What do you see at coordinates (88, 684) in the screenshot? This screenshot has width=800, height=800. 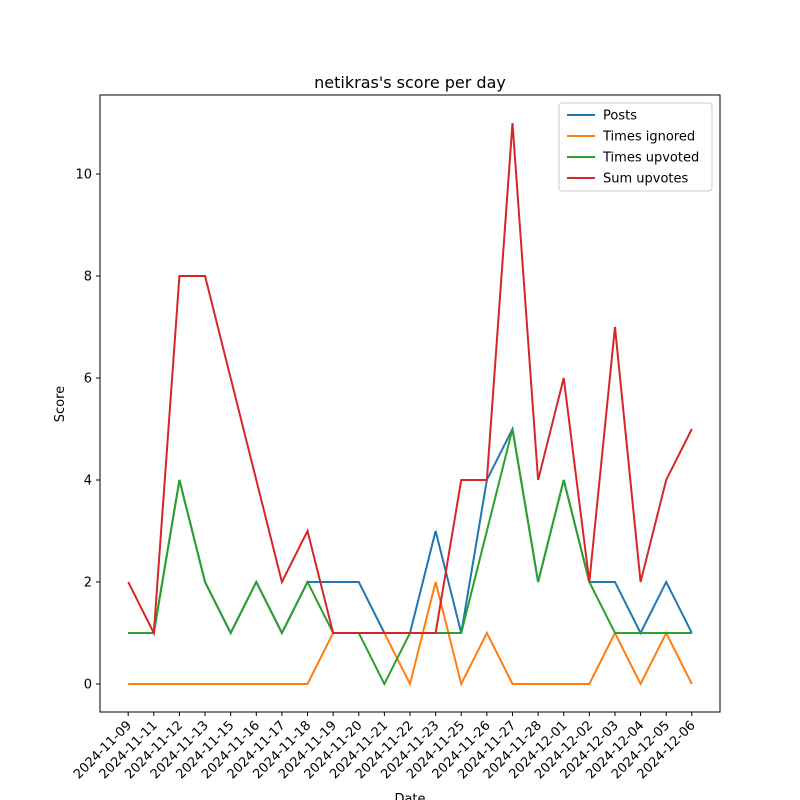 I see `y-tick-label: 0` at bounding box center [88, 684].